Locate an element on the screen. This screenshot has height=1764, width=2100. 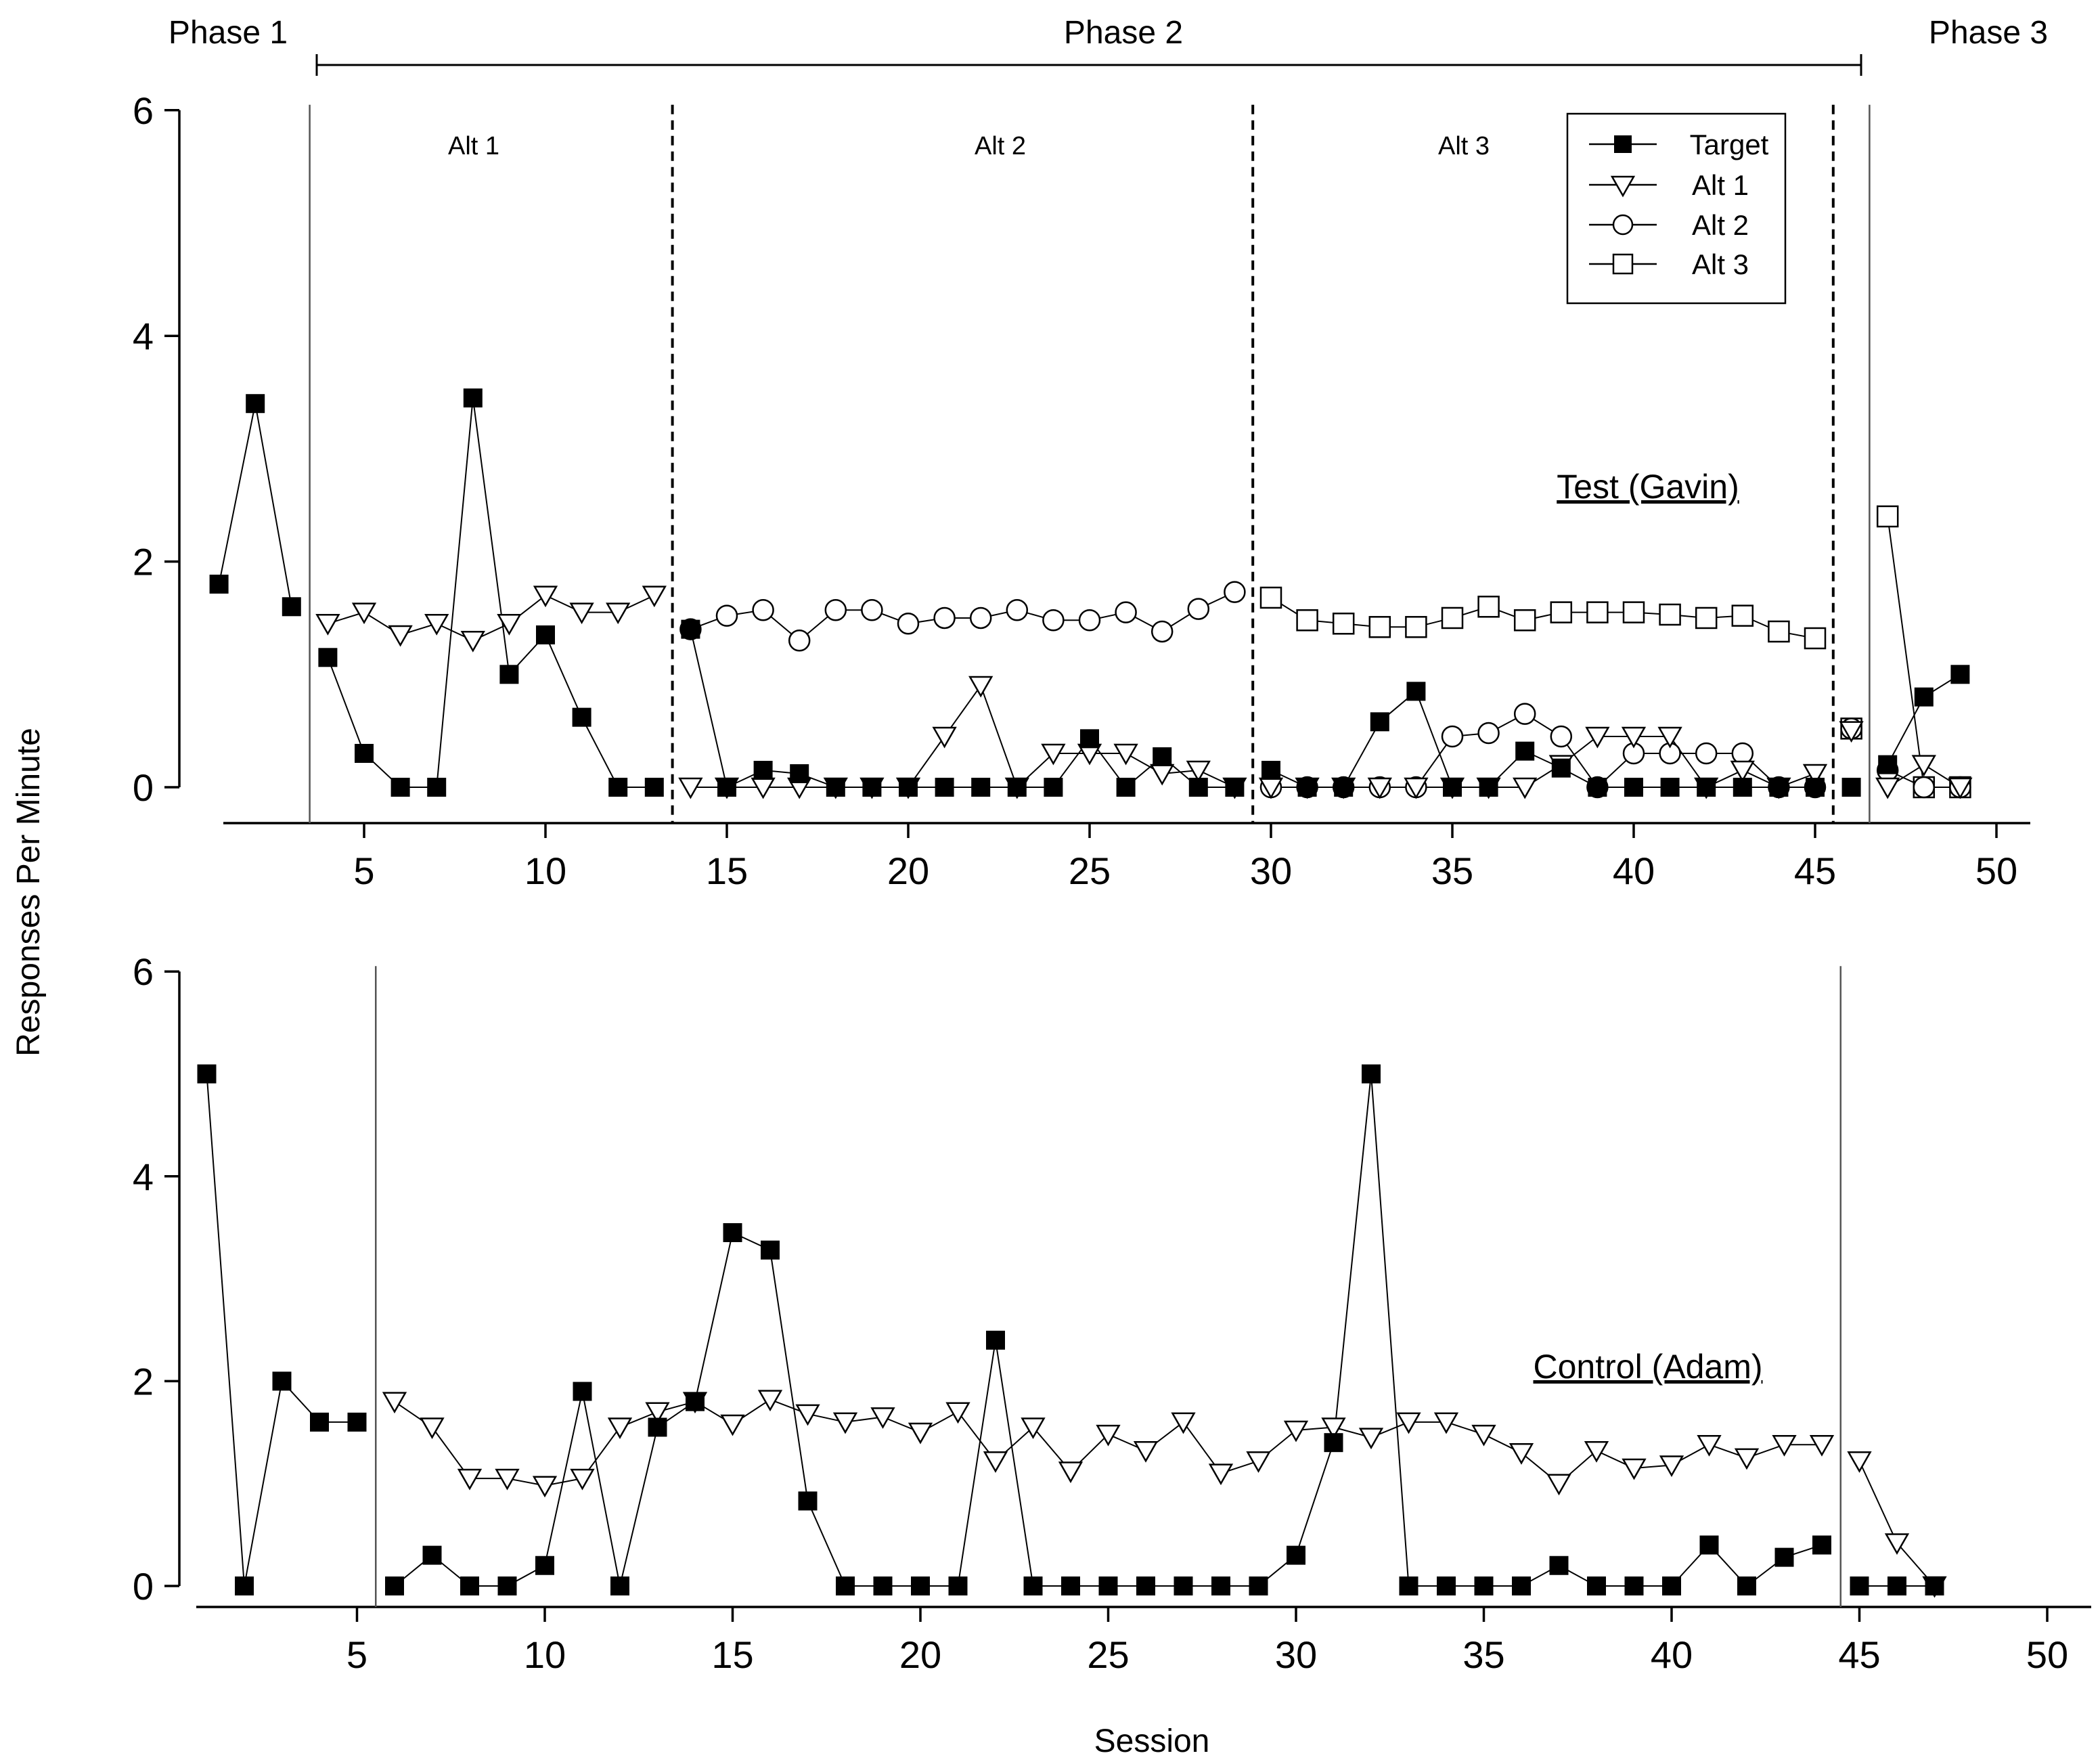
y-tick-label: 2 is located at coordinates (143, 1381).